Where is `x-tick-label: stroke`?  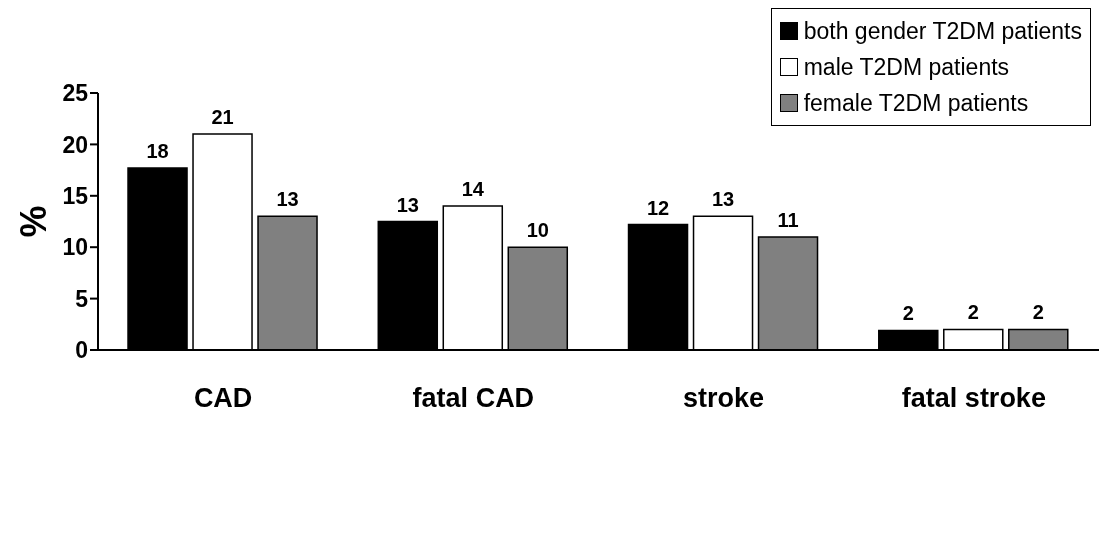
x-tick-label: stroke is located at coordinates (724, 398).